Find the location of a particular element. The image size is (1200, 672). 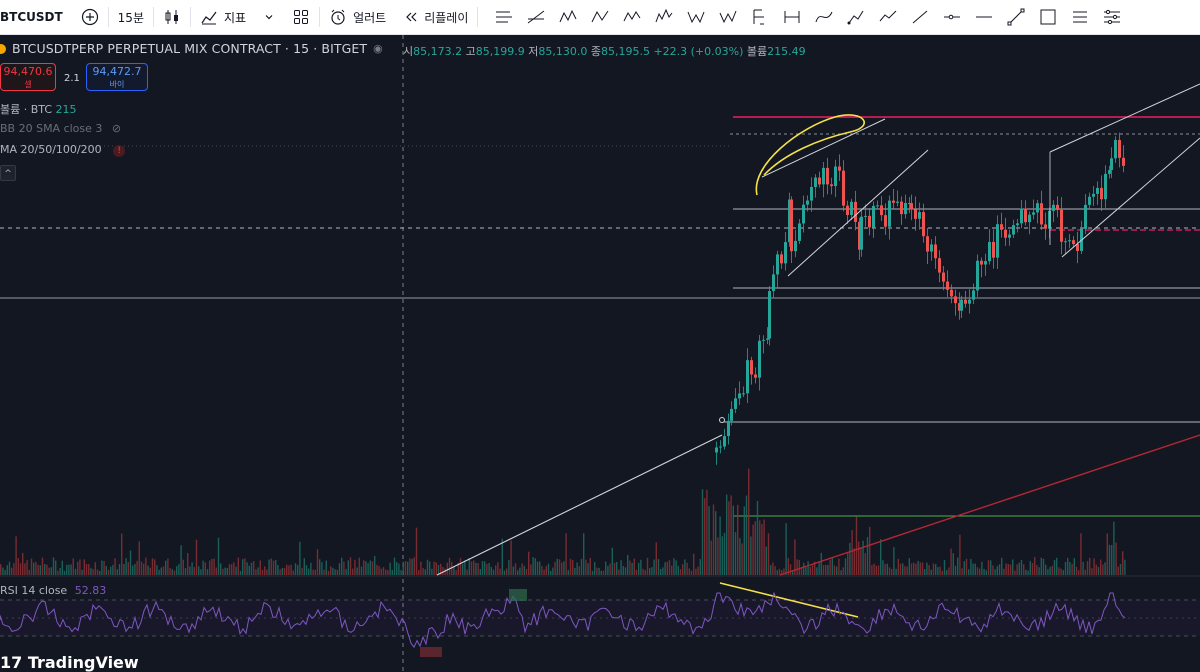

replay-button: 리플레이 is located at coordinates (436, 17).